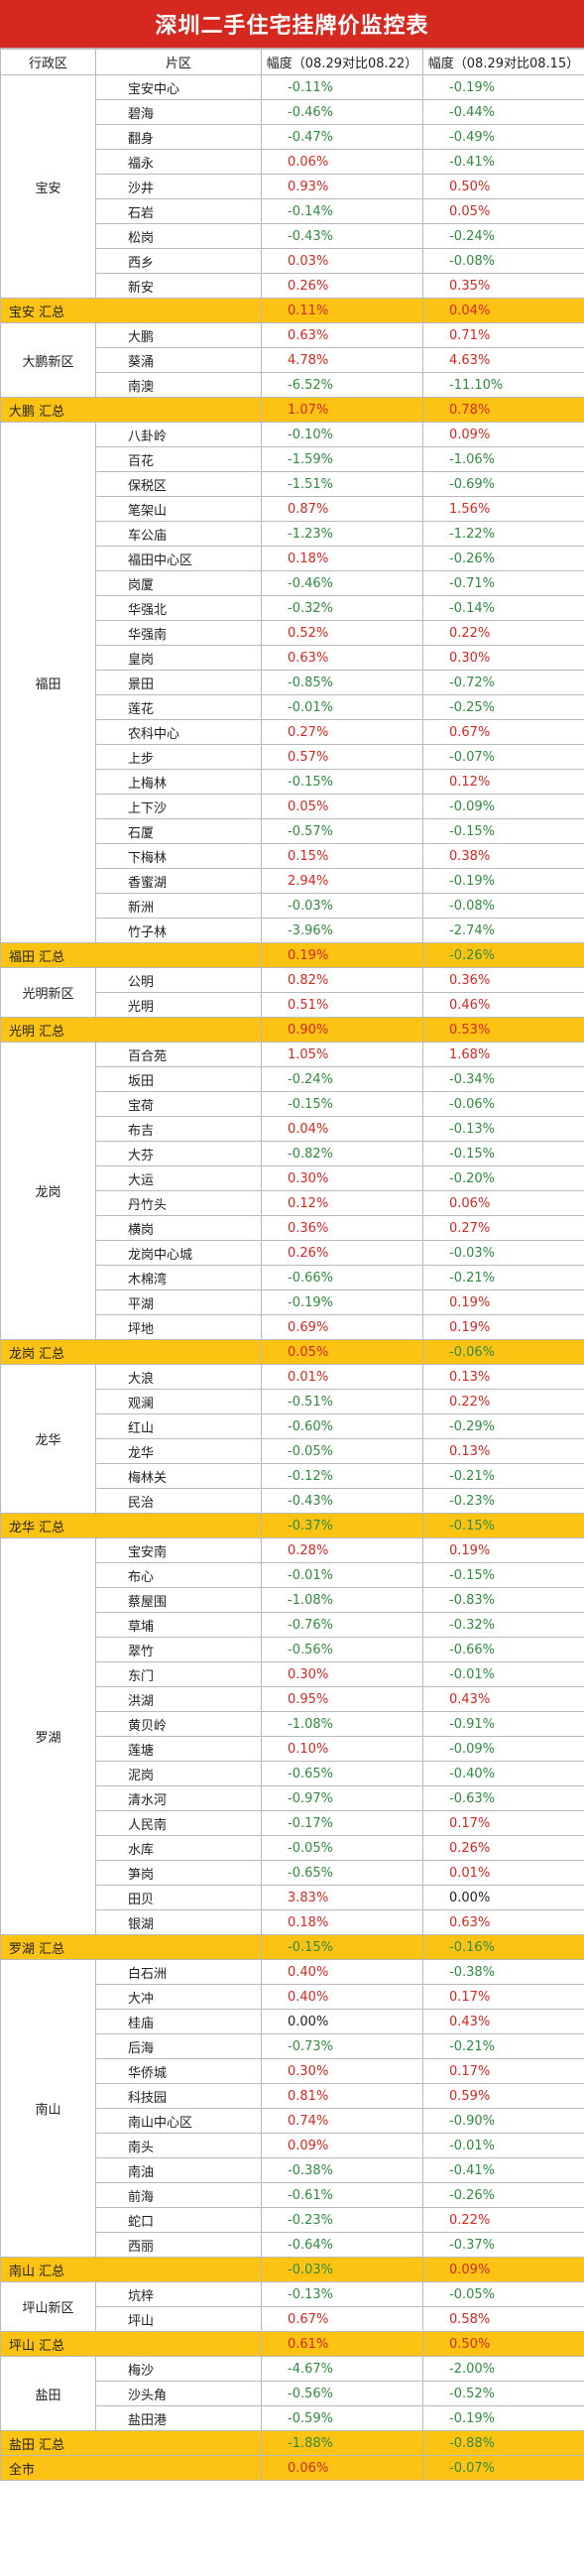 This screenshot has height=2576, width=584. I want to click on two-week-change-cell: -0.37%, so click(503, 2245).